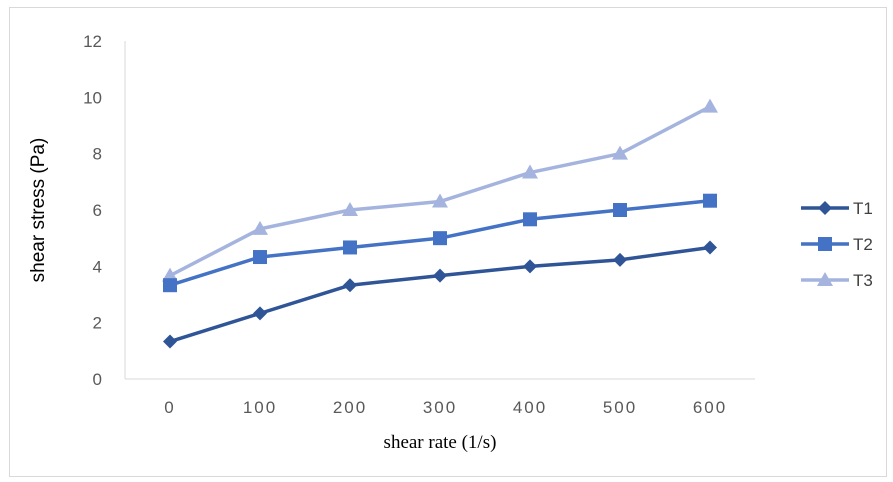 This screenshot has height=482, width=893. Describe the element at coordinates (863, 280) in the screenshot. I see `legend-label: T3` at that location.